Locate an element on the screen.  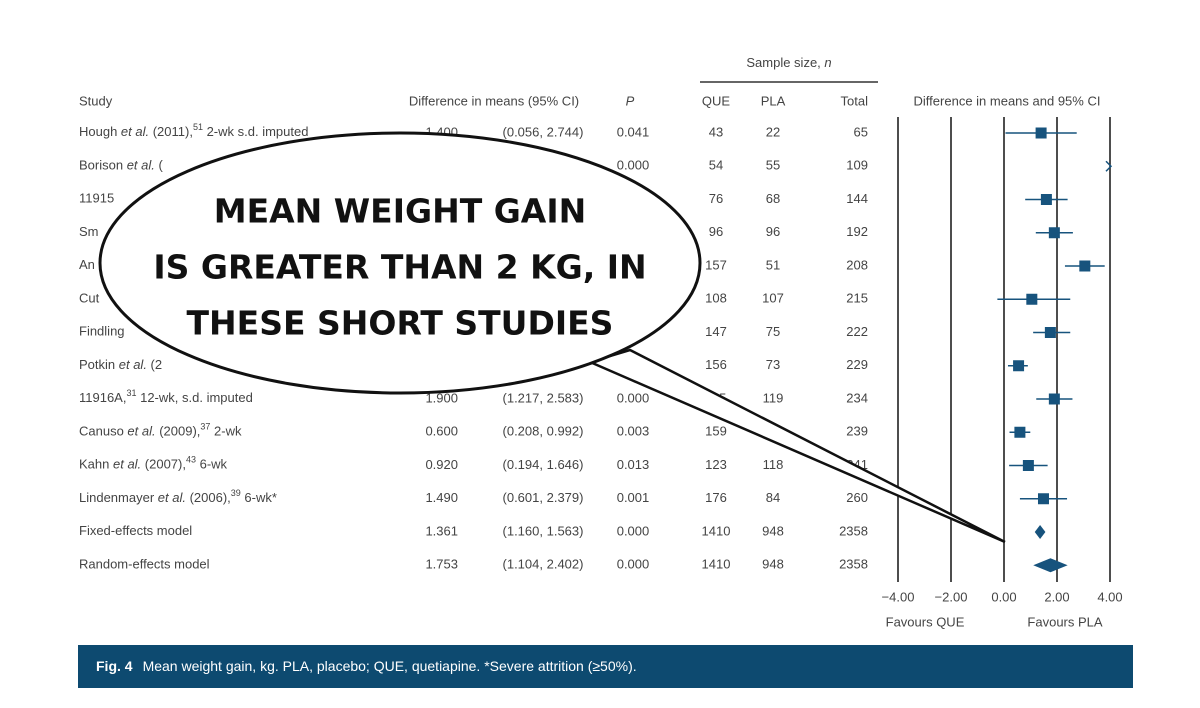
que-n: 1410 is located at coordinates (716, 564).